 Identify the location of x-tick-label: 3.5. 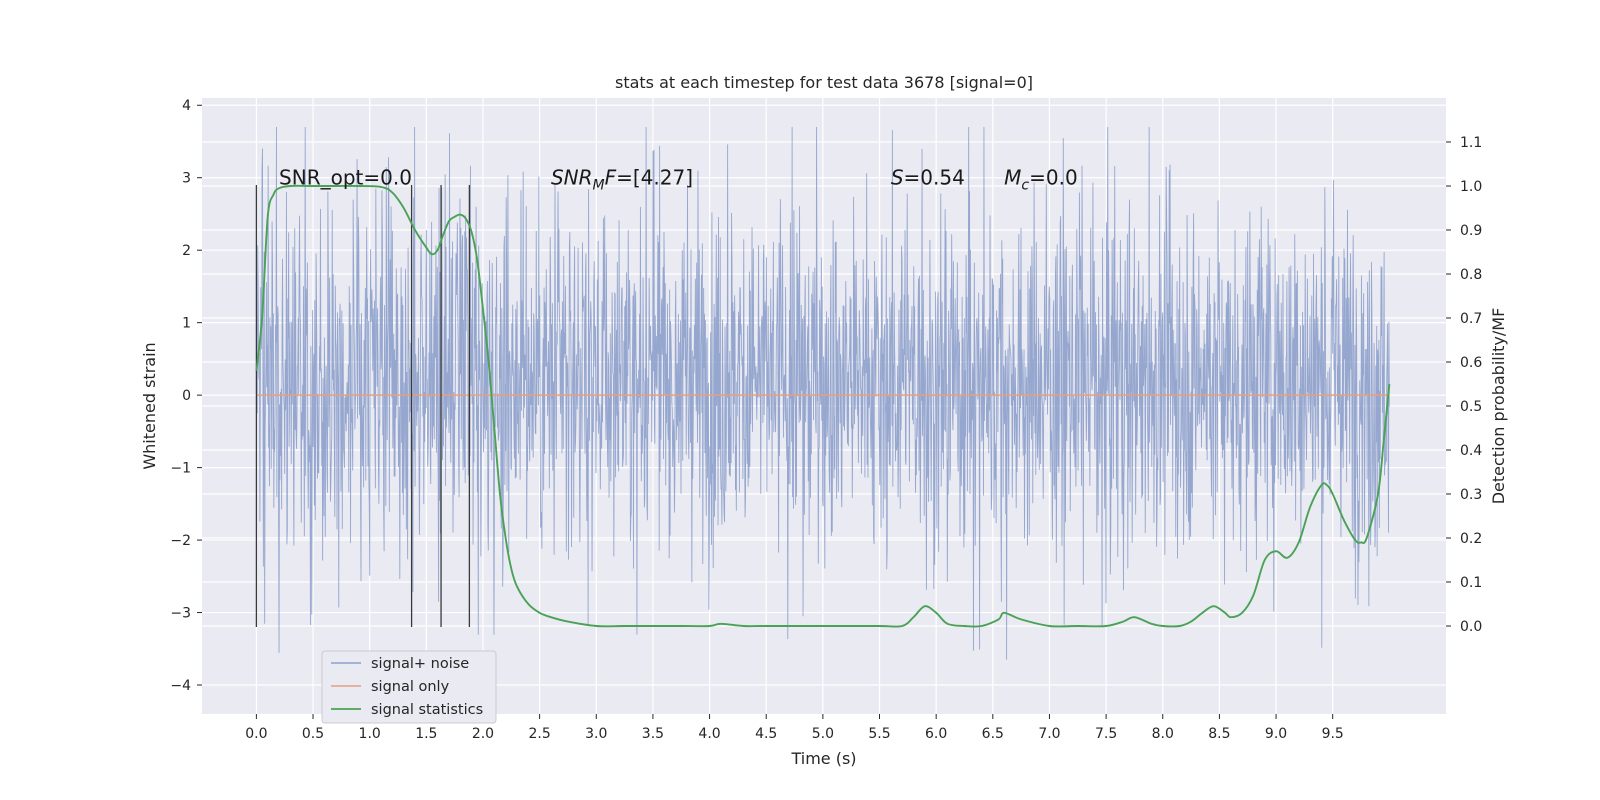
(653, 734).